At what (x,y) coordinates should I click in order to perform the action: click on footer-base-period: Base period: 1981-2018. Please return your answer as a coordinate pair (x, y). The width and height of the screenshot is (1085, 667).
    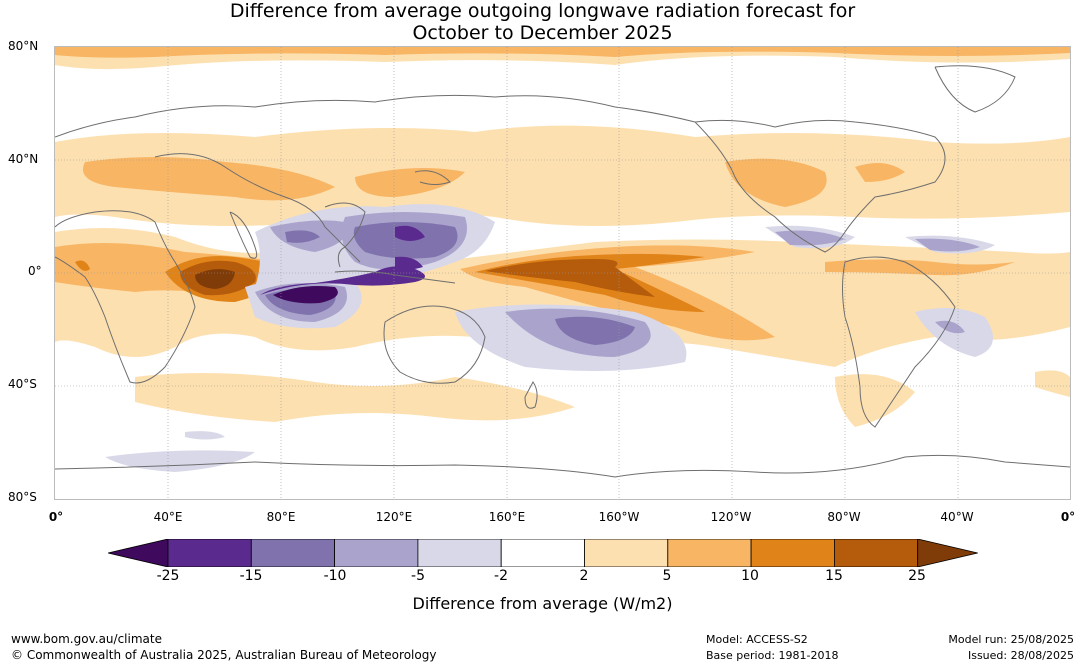
    Looking at the image, I should click on (772, 655).